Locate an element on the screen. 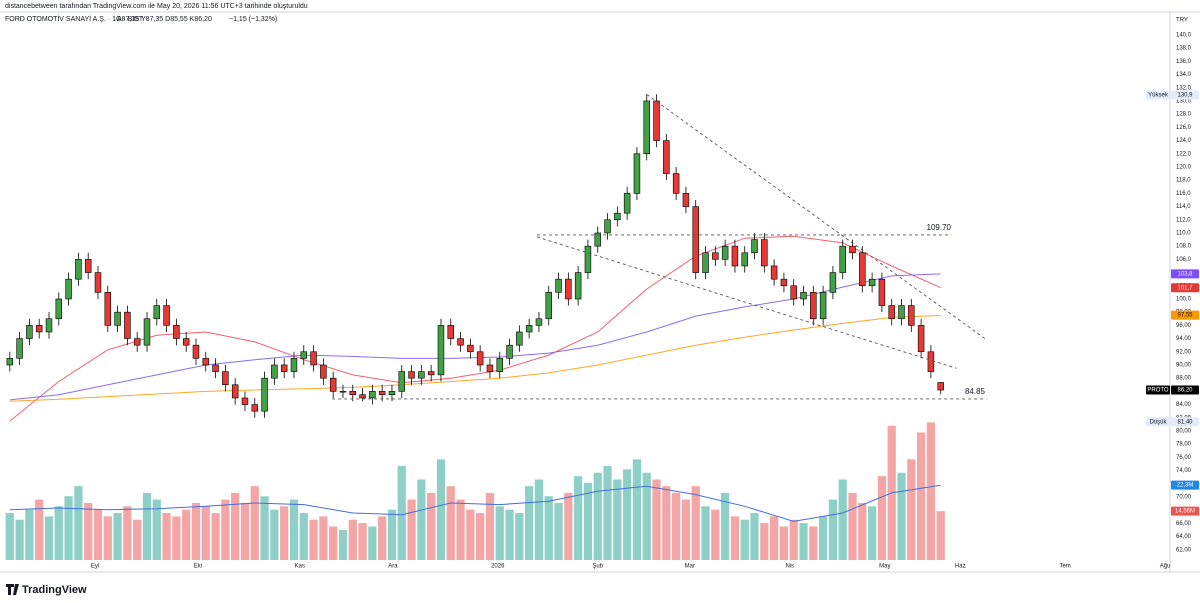 The width and height of the screenshot is (1200, 603). badge-tag: Düşük is located at coordinates (1158, 422).